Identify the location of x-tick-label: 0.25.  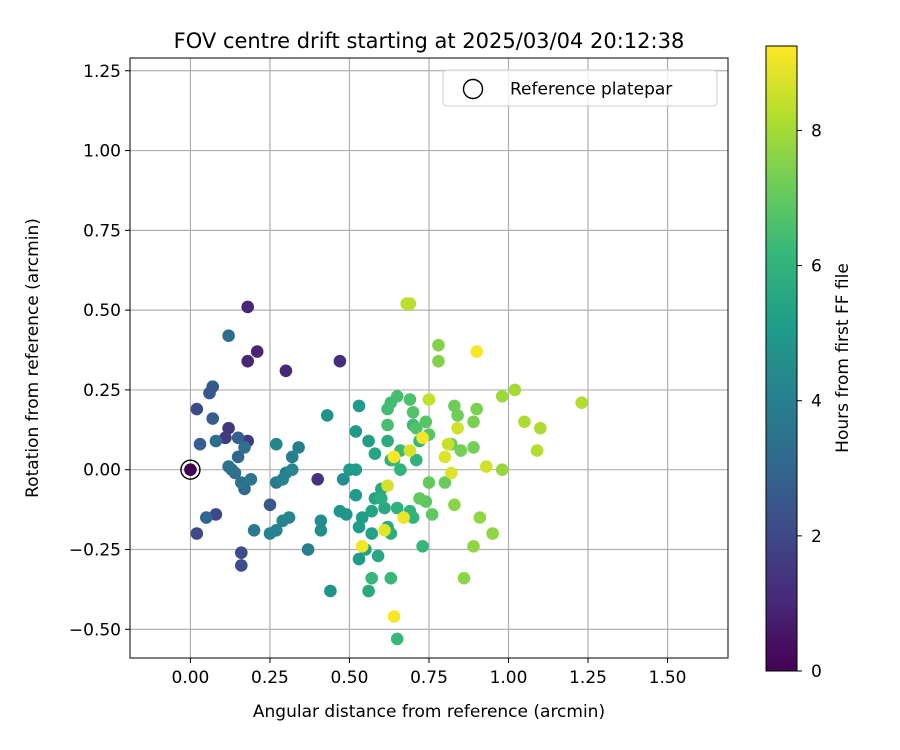
(270, 678).